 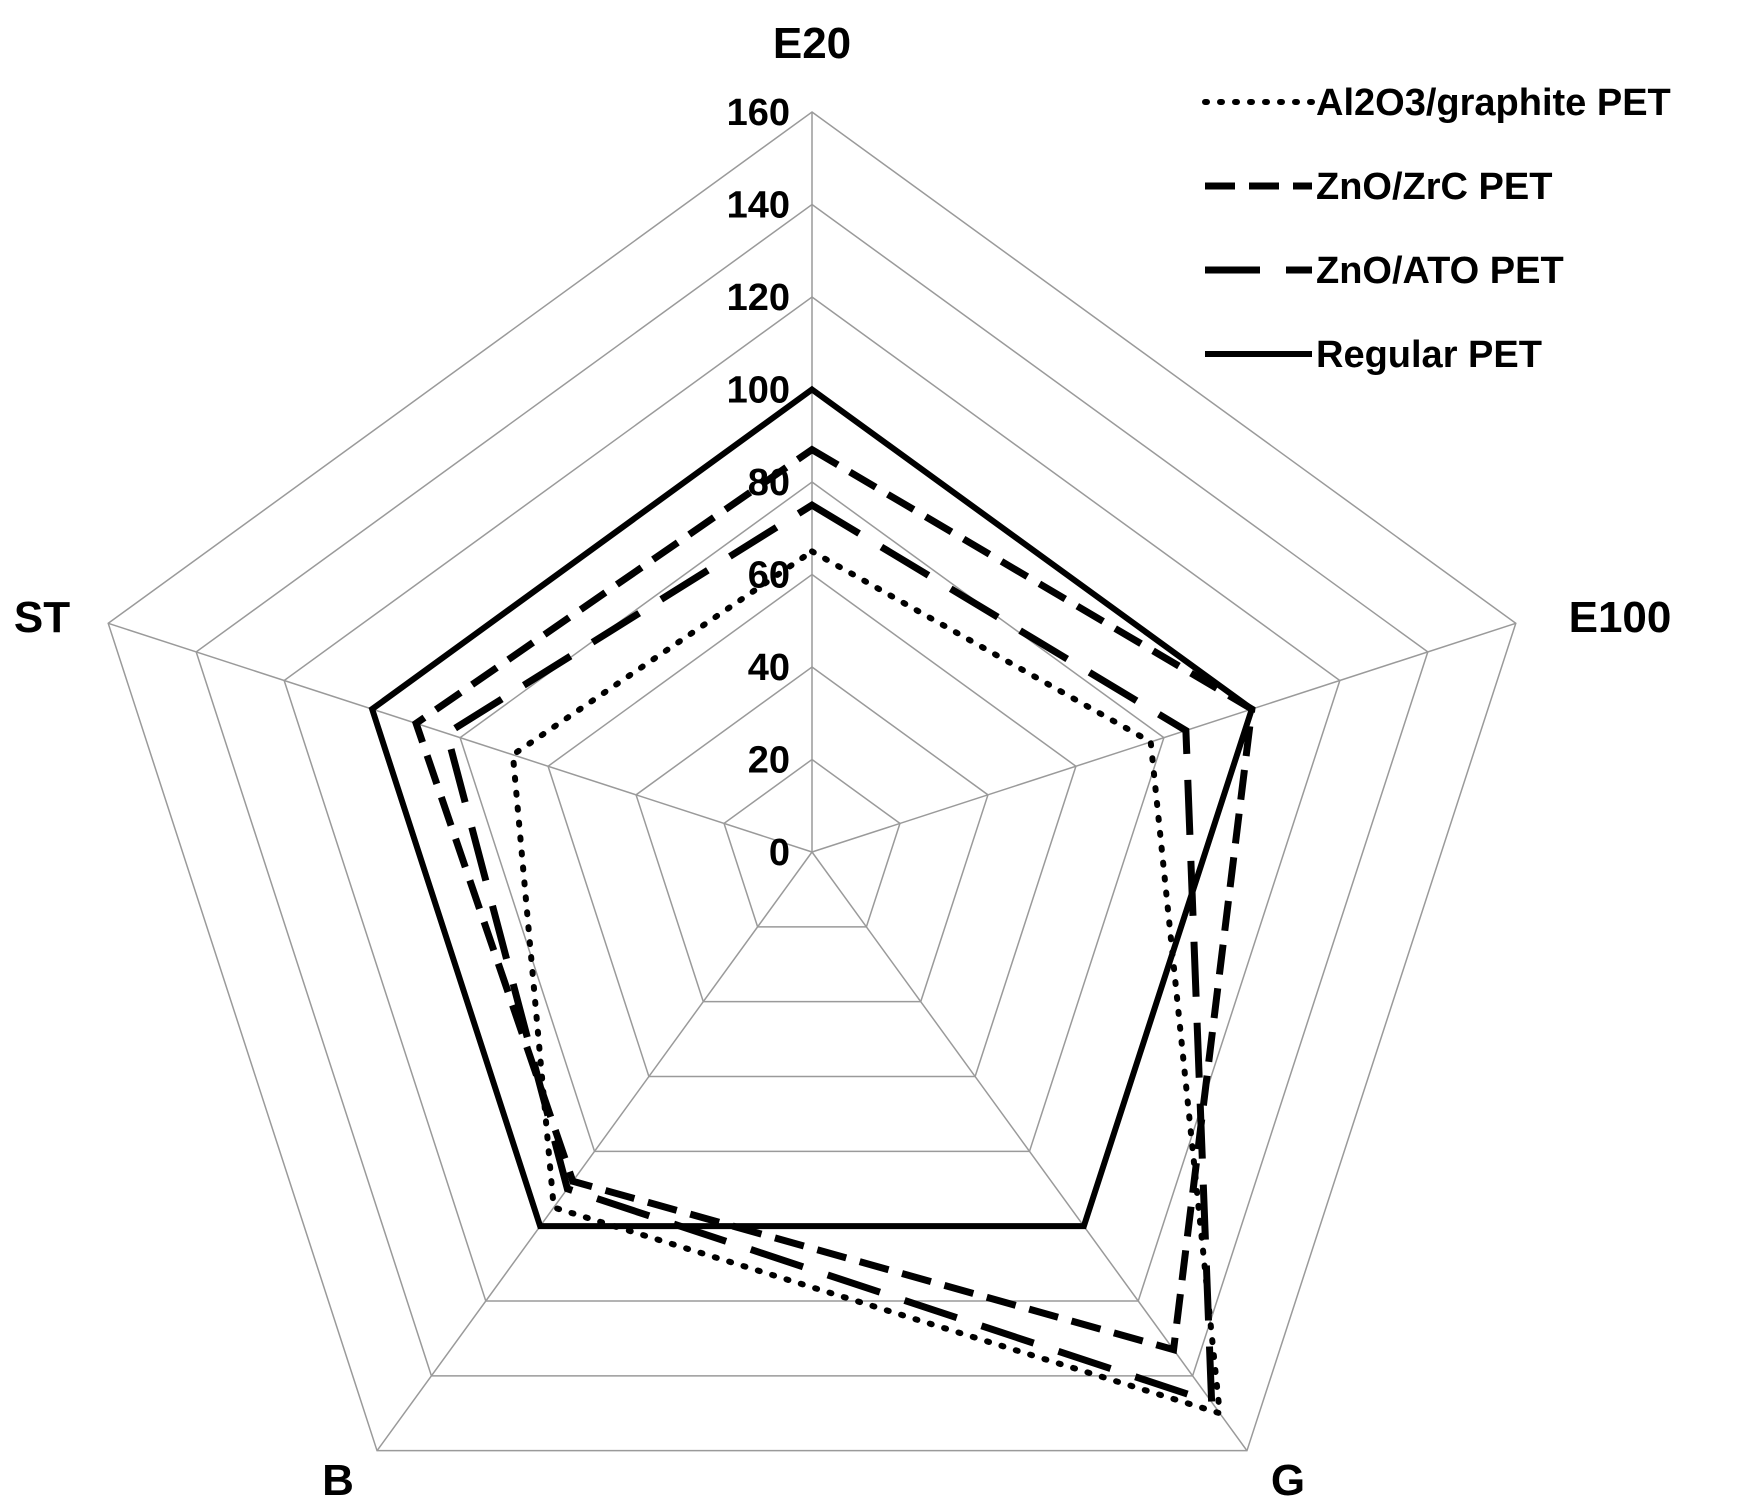 I want to click on tick-label-120: 120, so click(x=758, y=298).